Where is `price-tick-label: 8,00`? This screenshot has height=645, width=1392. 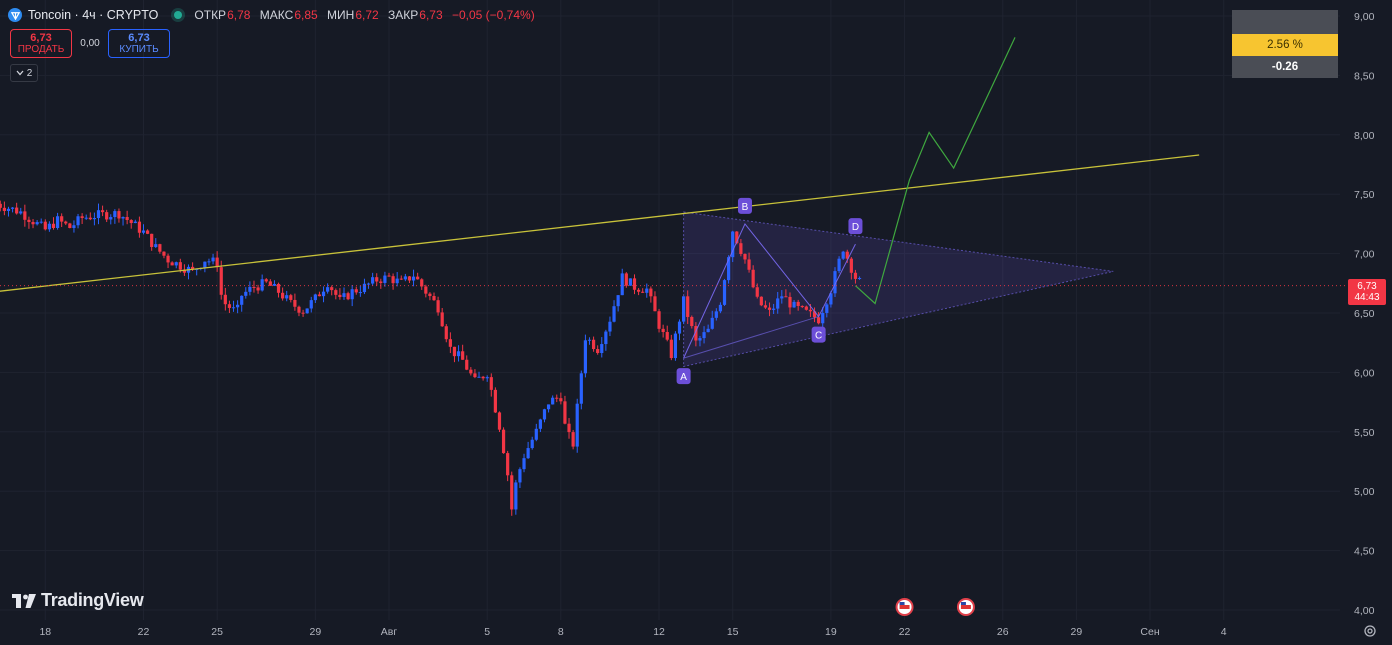
price-tick-label: 8,00 is located at coordinates (1364, 136).